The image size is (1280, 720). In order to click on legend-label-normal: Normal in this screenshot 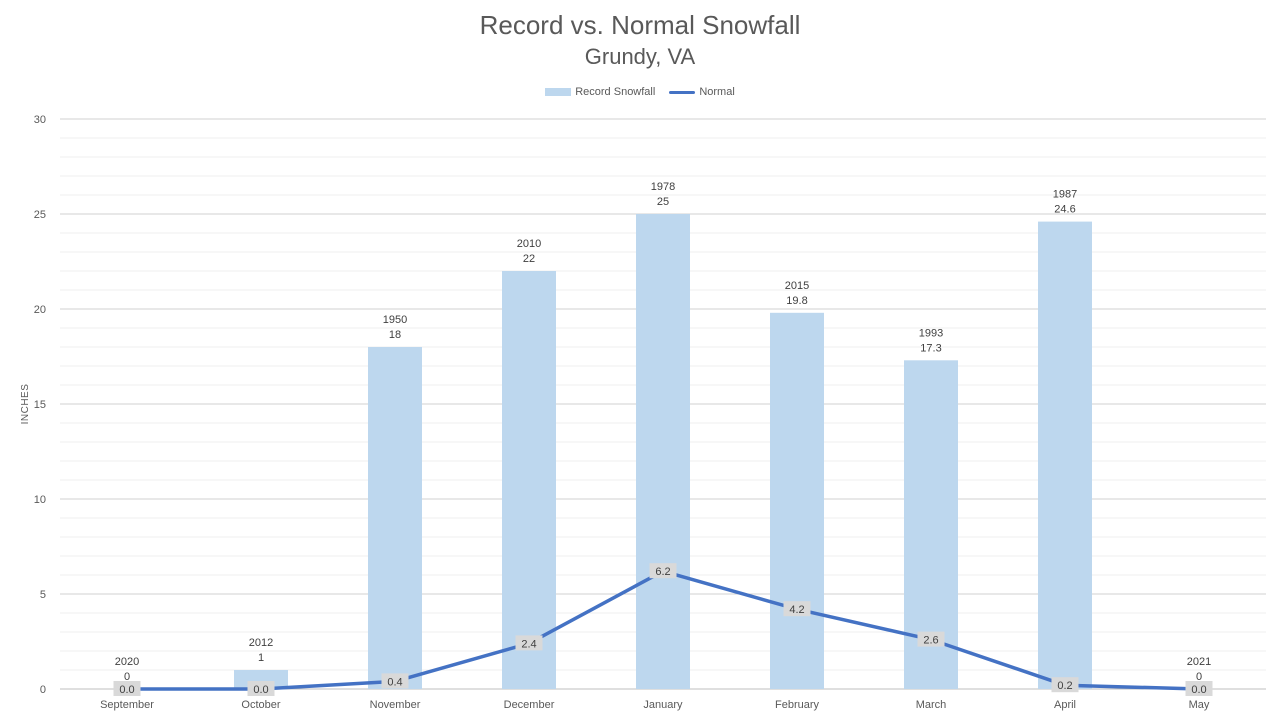, I will do `click(717, 92)`.